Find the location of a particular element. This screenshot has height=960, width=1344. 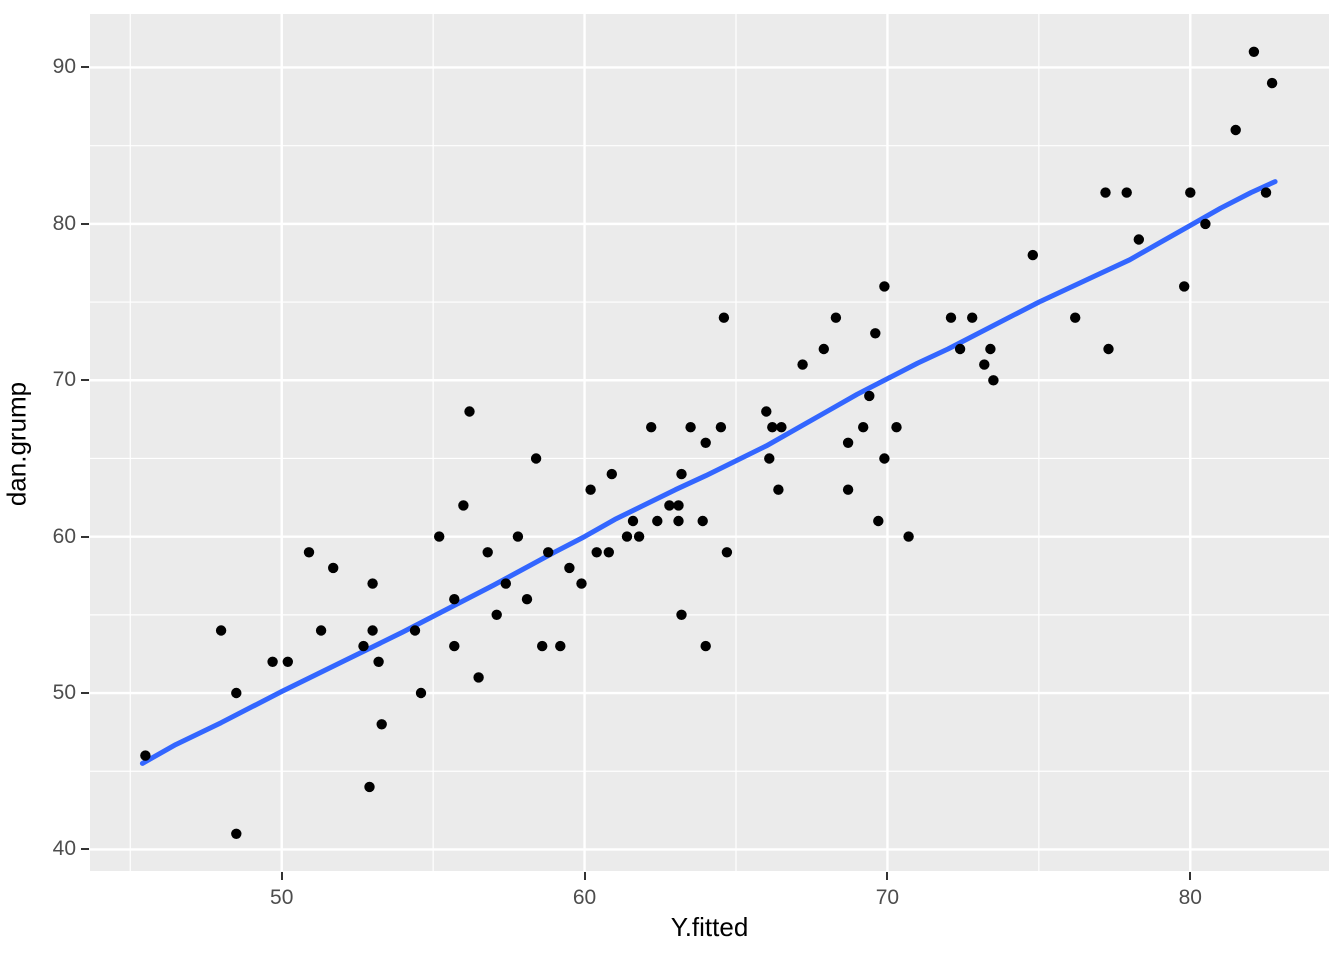

y-axis-tick-label: 50 is located at coordinates (64, 693).